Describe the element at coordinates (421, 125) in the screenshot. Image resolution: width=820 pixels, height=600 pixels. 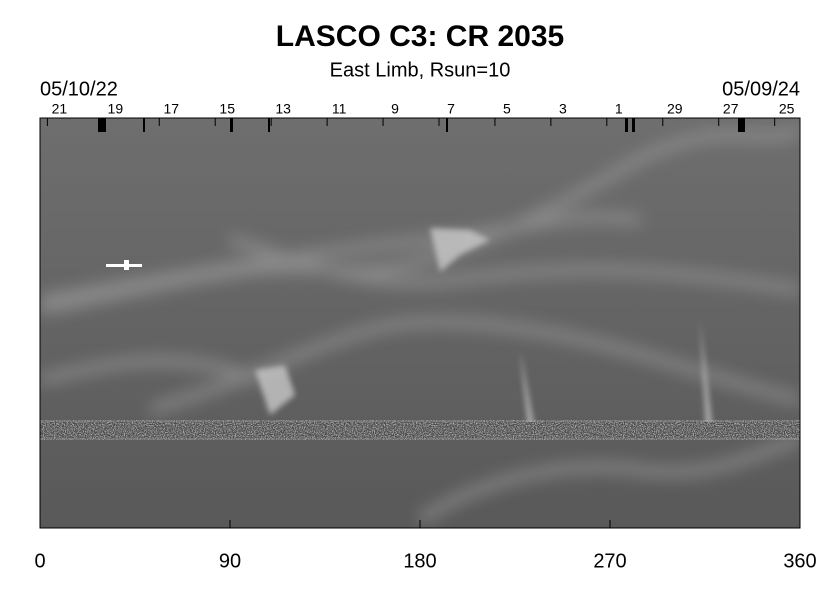
I see `data-gaps` at that location.